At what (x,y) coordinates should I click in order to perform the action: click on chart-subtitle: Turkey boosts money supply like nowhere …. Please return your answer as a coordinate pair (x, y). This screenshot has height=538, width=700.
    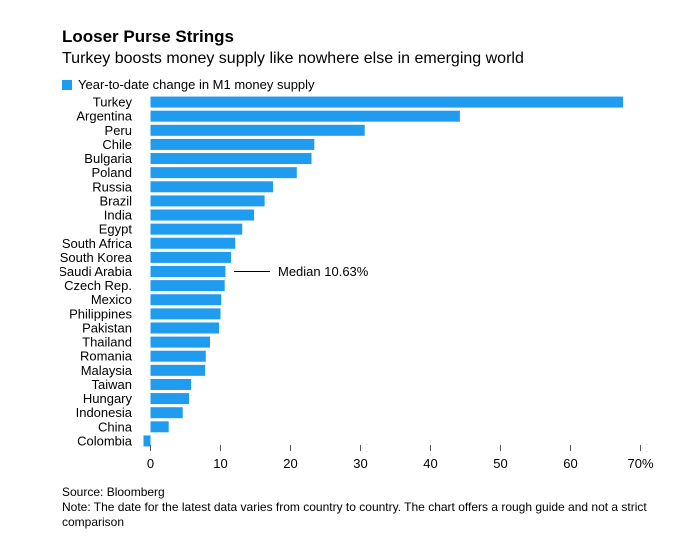
    Looking at the image, I should click on (293, 58).